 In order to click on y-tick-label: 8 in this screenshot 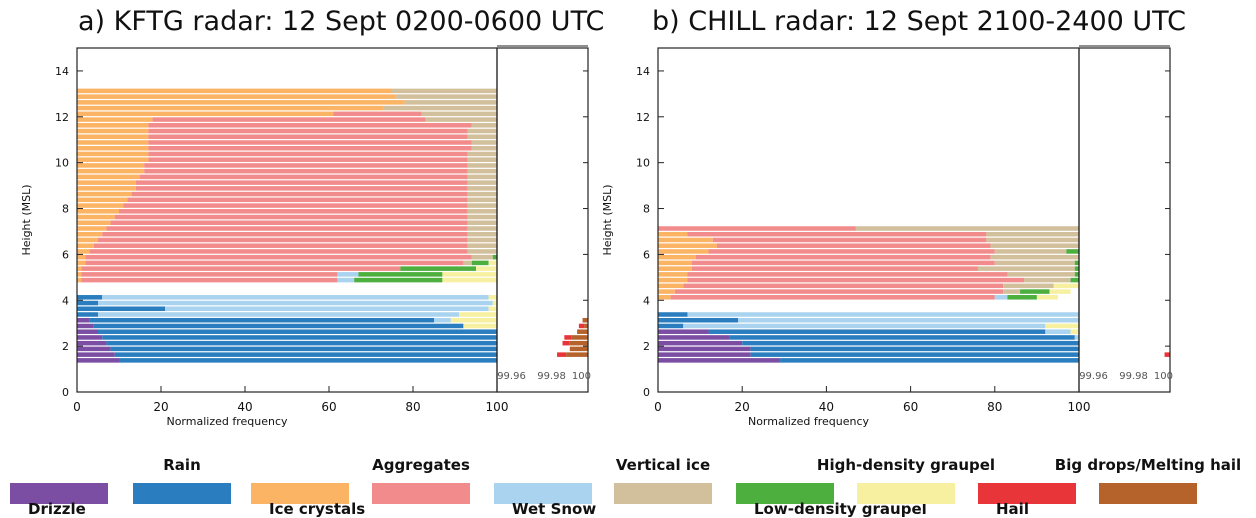, I will do `click(65, 209)`.